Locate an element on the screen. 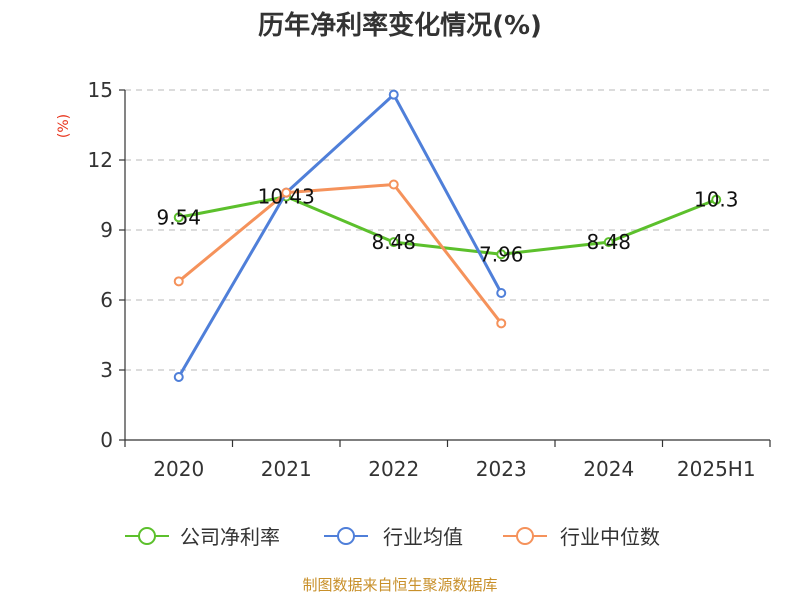 This screenshot has height=600, width=800. data-labels: 9.54 10.43 8.48 7.96 8.48 10.3 is located at coordinates (447, 226).